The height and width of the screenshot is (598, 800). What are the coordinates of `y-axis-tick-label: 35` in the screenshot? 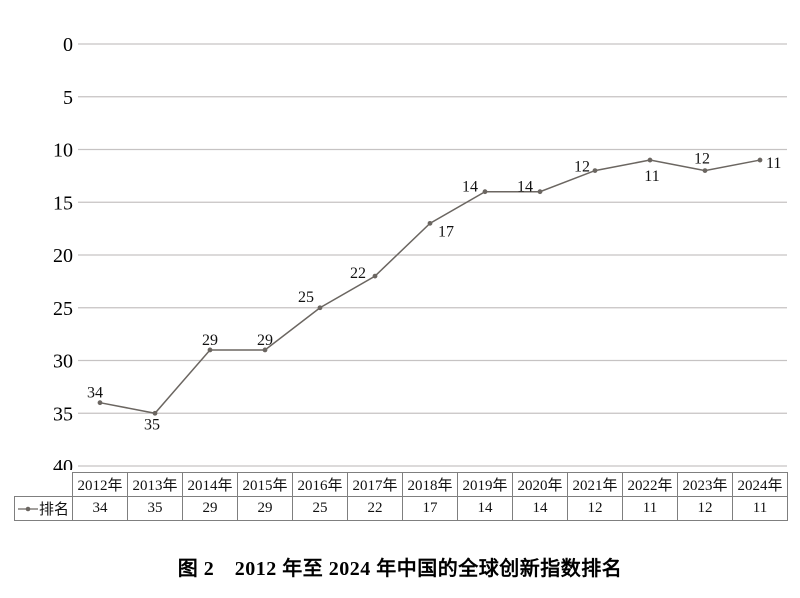 It's located at (63, 414).